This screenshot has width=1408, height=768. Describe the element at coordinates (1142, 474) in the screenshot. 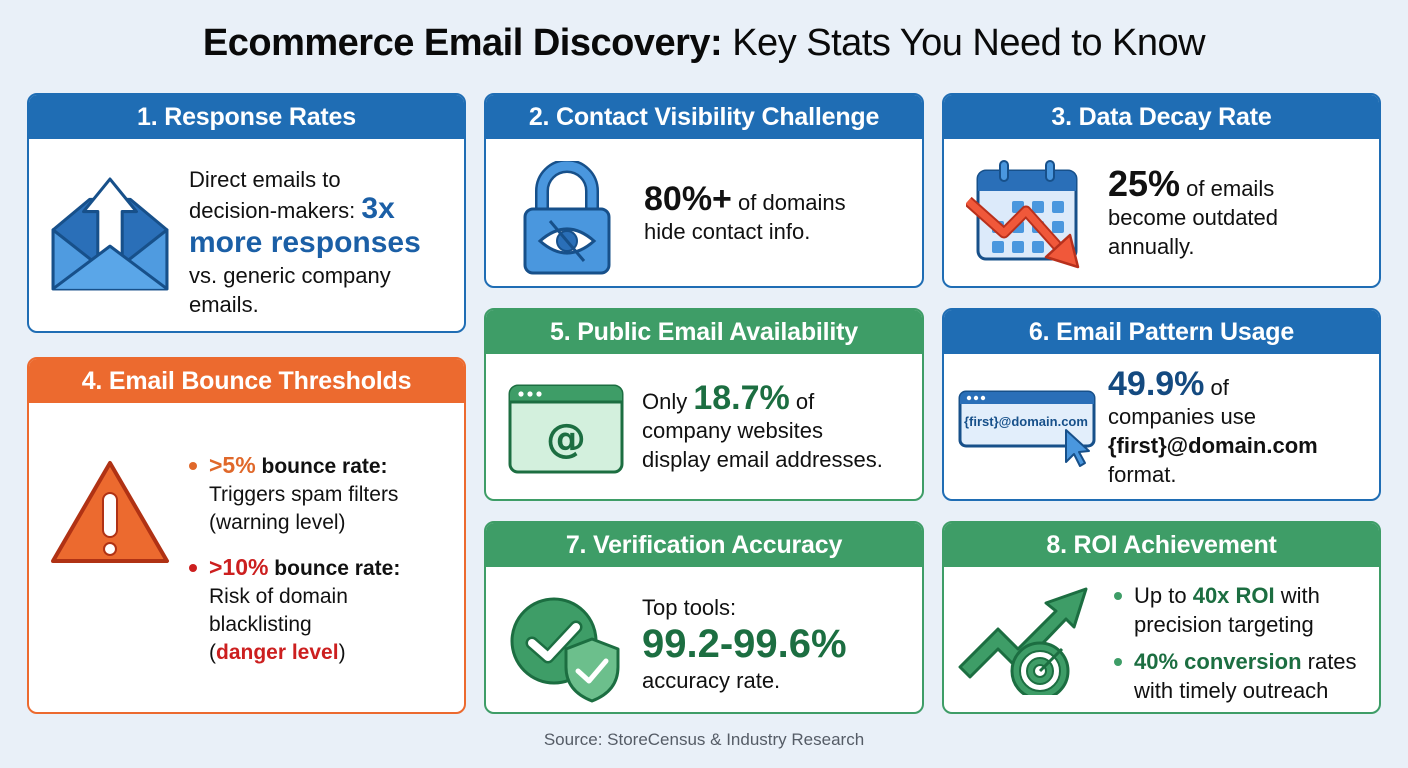

I see `text-line: format.` at that location.